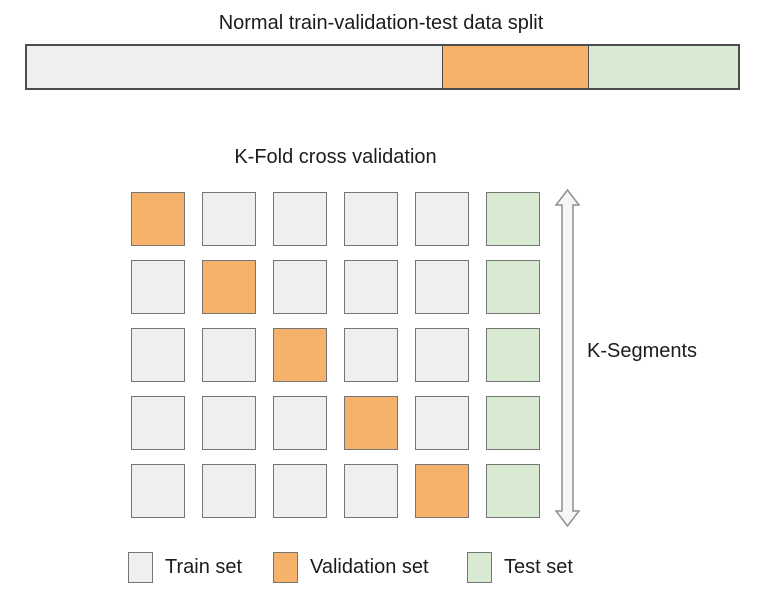 This screenshot has width=762, height=608. I want to click on legend-item-train: Train set, so click(185, 567).